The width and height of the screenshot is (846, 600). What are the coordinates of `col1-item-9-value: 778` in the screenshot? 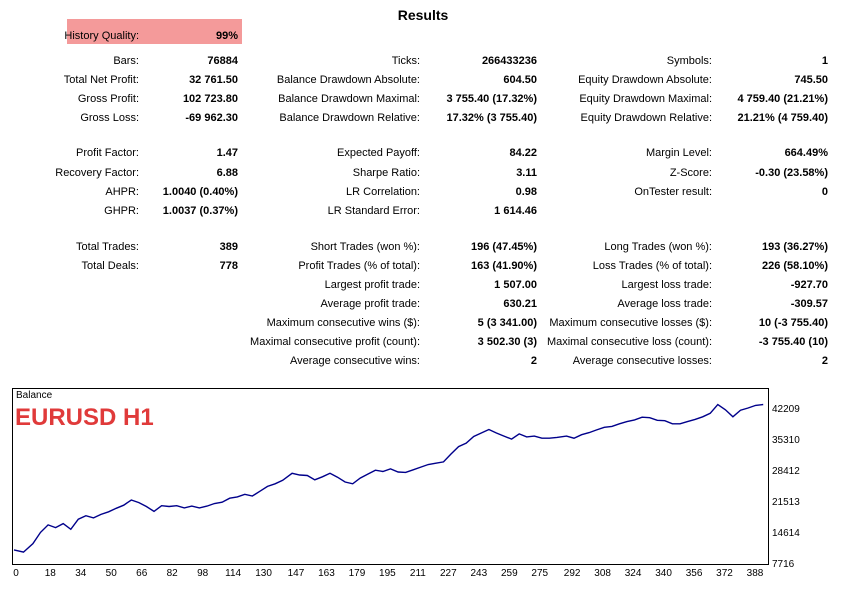 It's located at (228, 266).